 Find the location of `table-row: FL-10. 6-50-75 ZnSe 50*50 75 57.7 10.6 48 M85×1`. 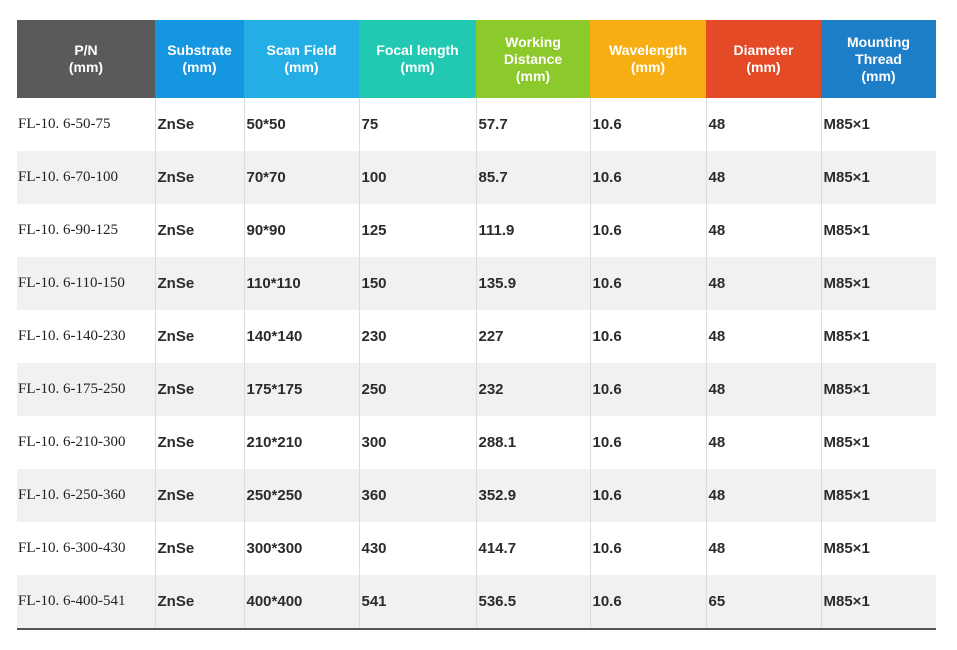

table-row: FL-10. 6-50-75 ZnSe 50*50 75 57.7 10.6 48 M85×1 is located at coordinates (476, 124).